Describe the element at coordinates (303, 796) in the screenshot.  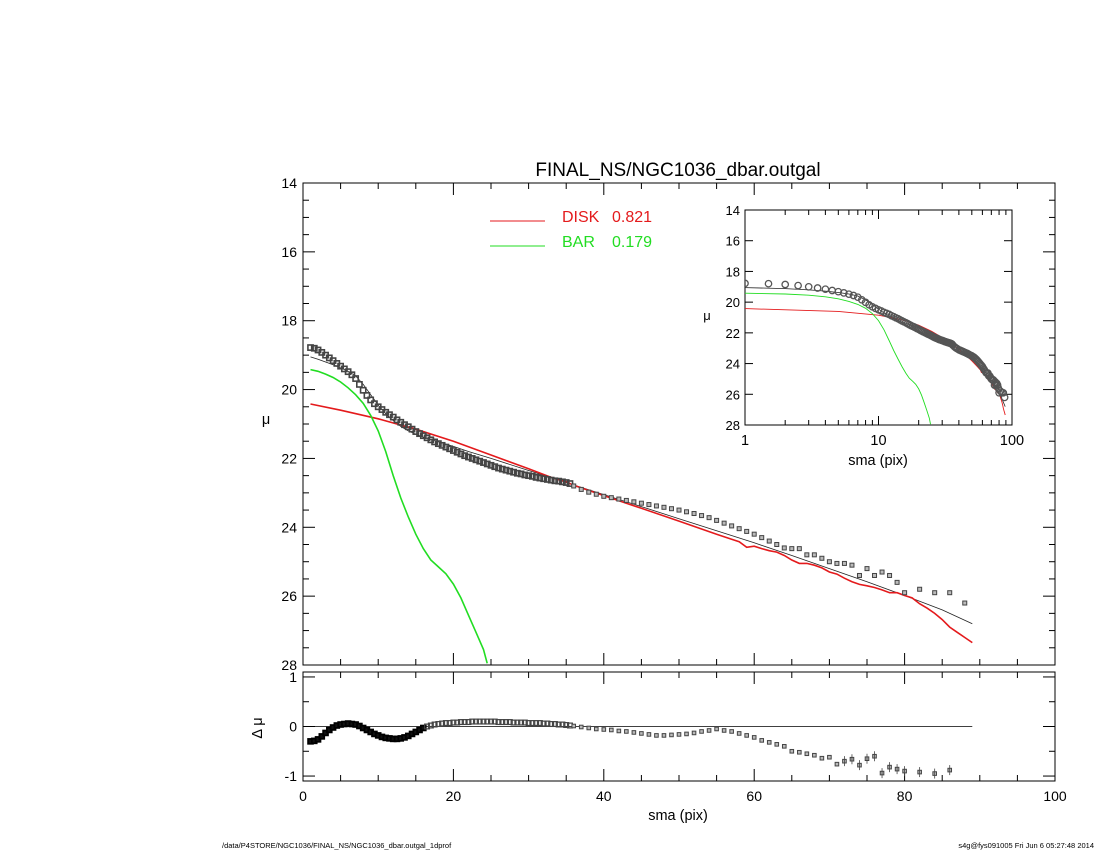
I see `x-tick-label: 0` at that location.